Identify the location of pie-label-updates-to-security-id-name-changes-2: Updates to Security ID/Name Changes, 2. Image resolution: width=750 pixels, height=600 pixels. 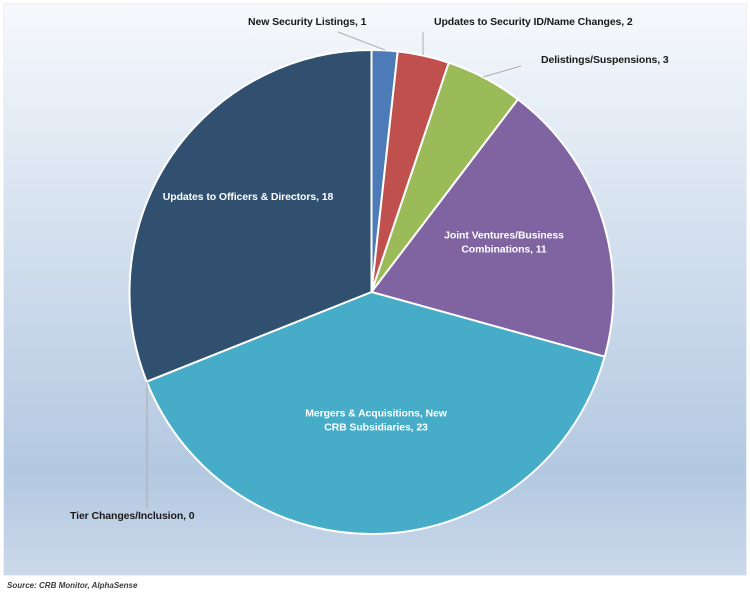
(533, 22).